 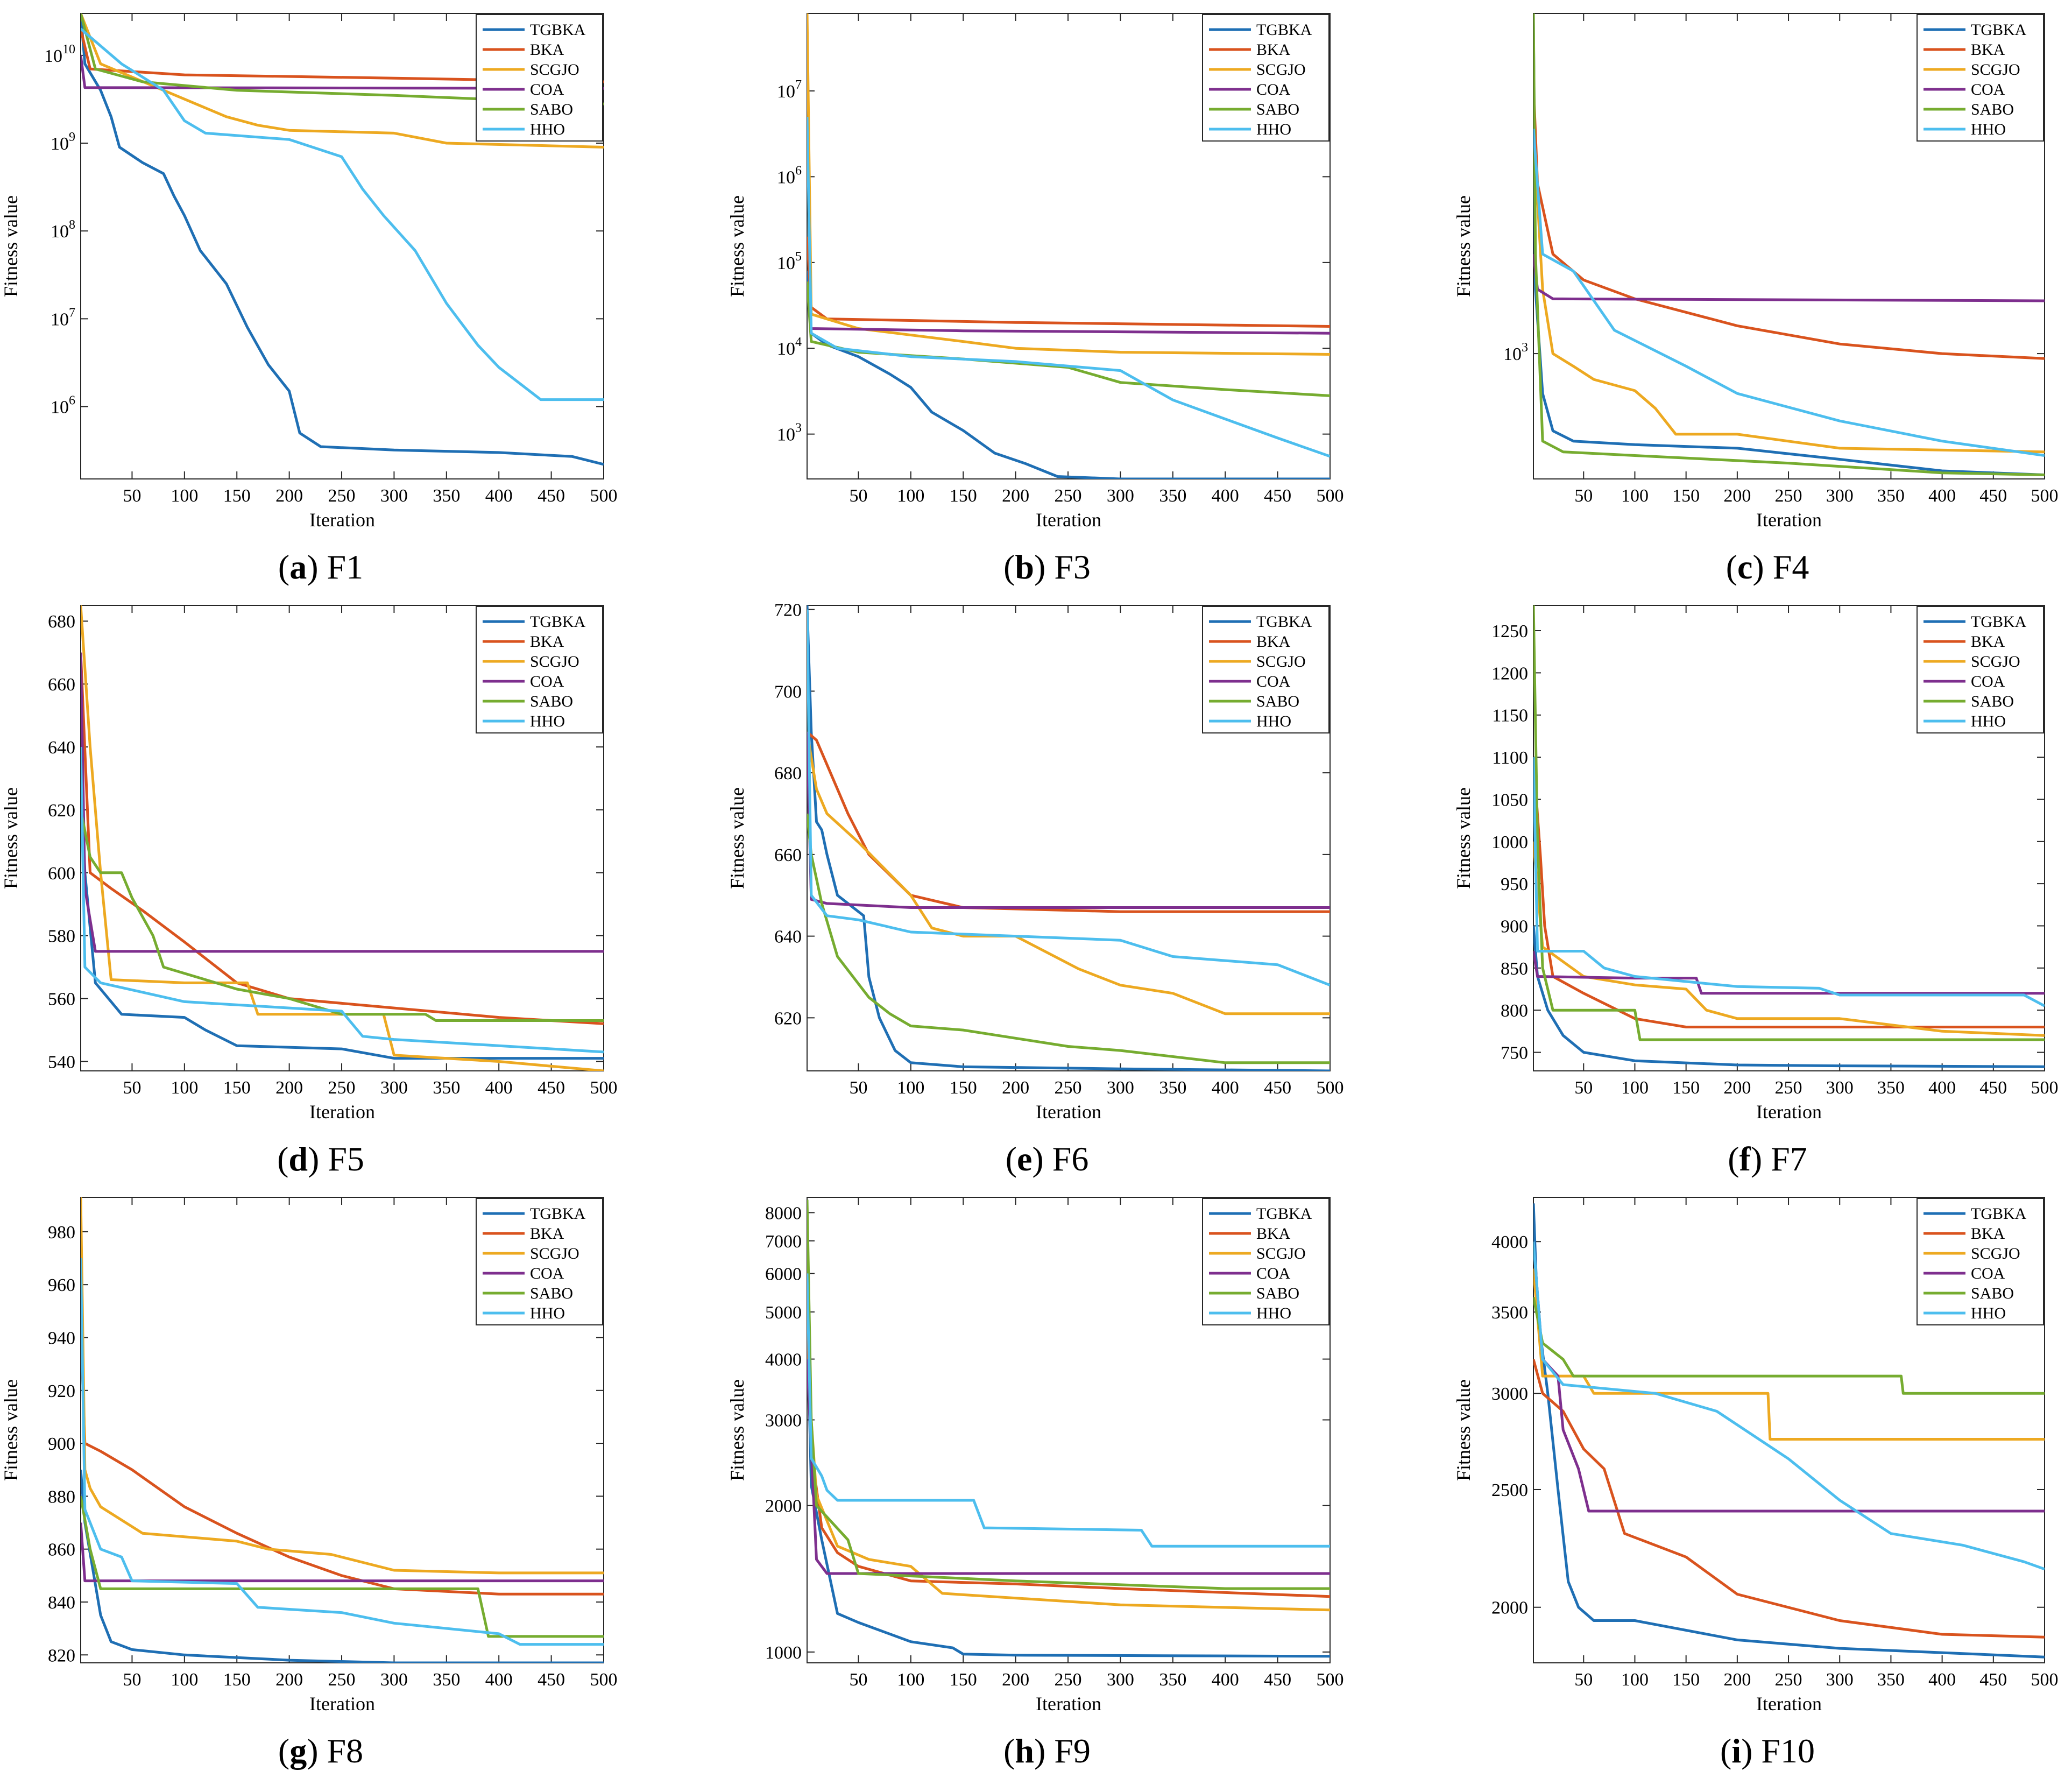 I want to click on y-tick-label: 580, so click(x=61, y=937).